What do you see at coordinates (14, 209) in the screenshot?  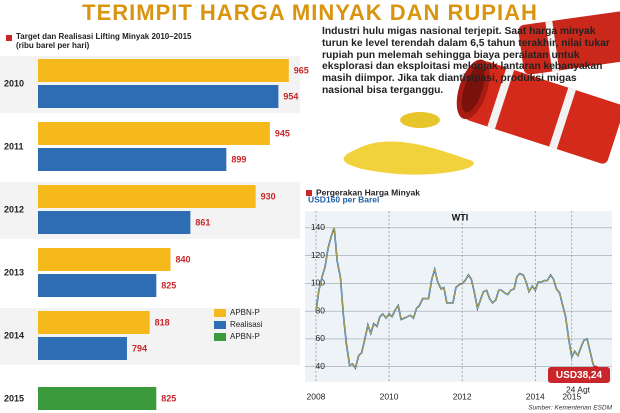 I see `y-tick-label: 2012` at bounding box center [14, 209].